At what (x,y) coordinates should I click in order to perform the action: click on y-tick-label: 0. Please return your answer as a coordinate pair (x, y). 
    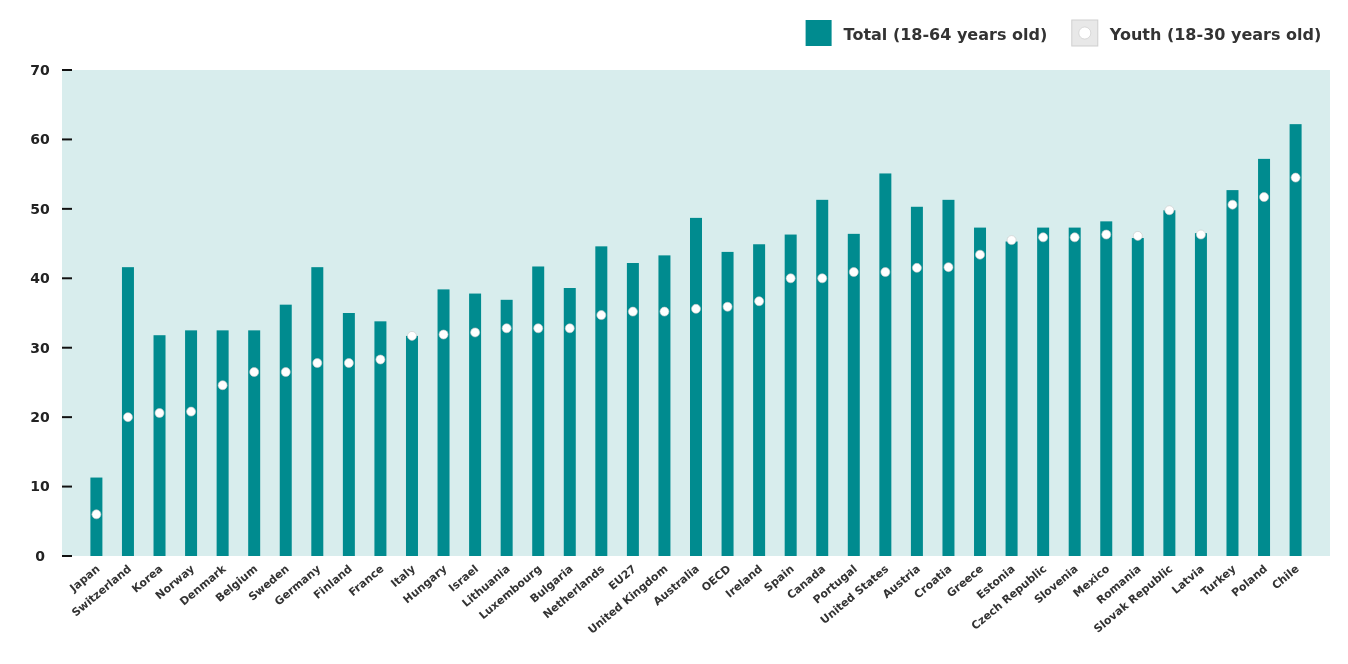
    Looking at the image, I should click on (40, 555).